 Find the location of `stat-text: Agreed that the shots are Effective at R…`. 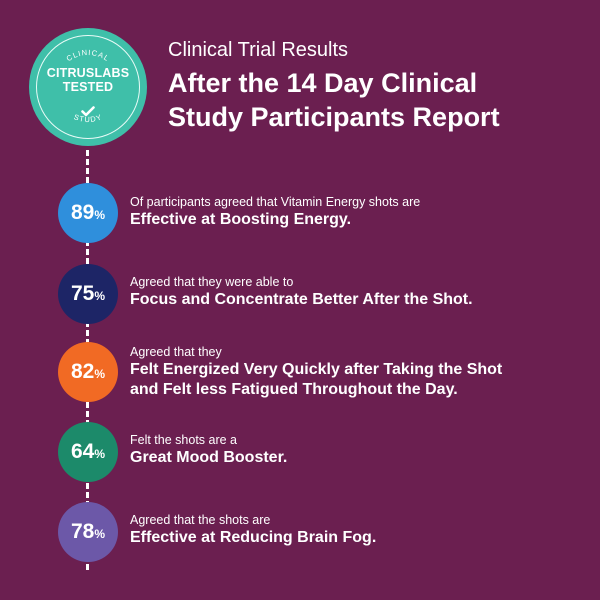

stat-text: Agreed that the shots are Effective at R… is located at coordinates (360, 525).